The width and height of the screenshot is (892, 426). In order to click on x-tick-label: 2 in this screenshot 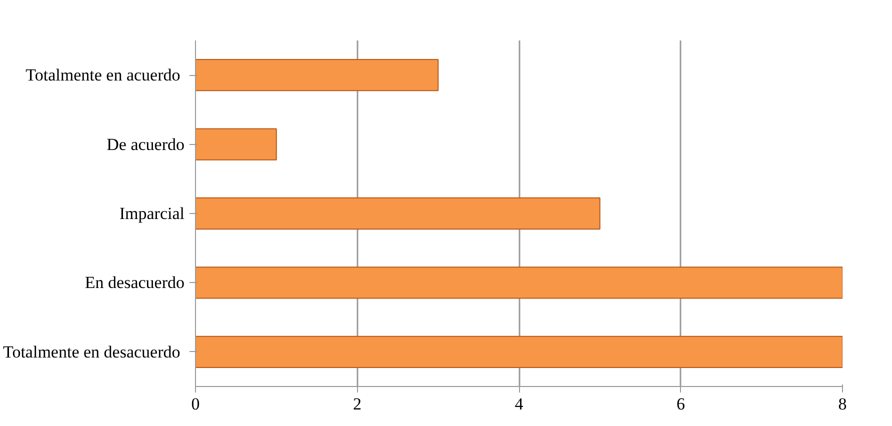, I will do `click(357, 404)`.